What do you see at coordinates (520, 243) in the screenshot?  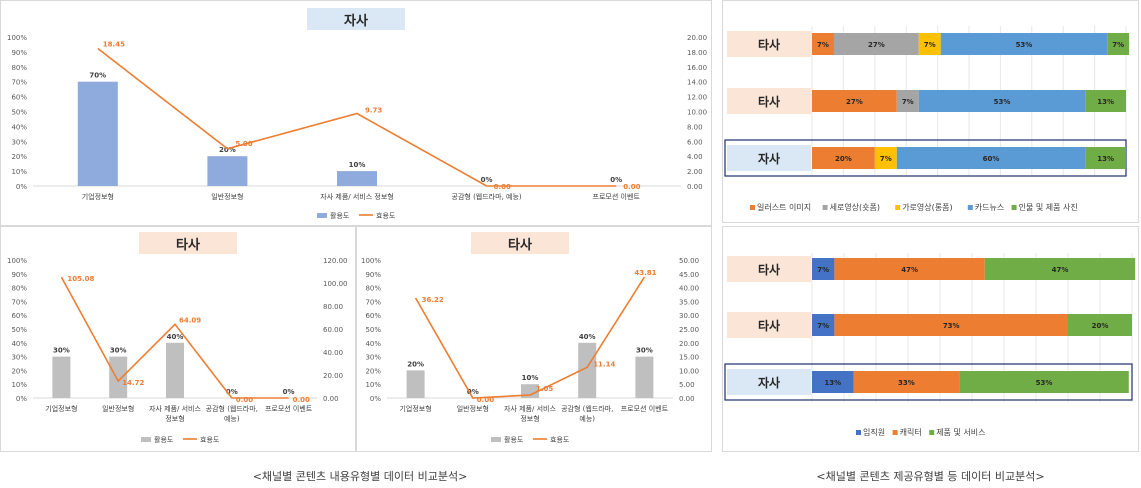 I see `chart-title-other2: 타사` at bounding box center [520, 243].